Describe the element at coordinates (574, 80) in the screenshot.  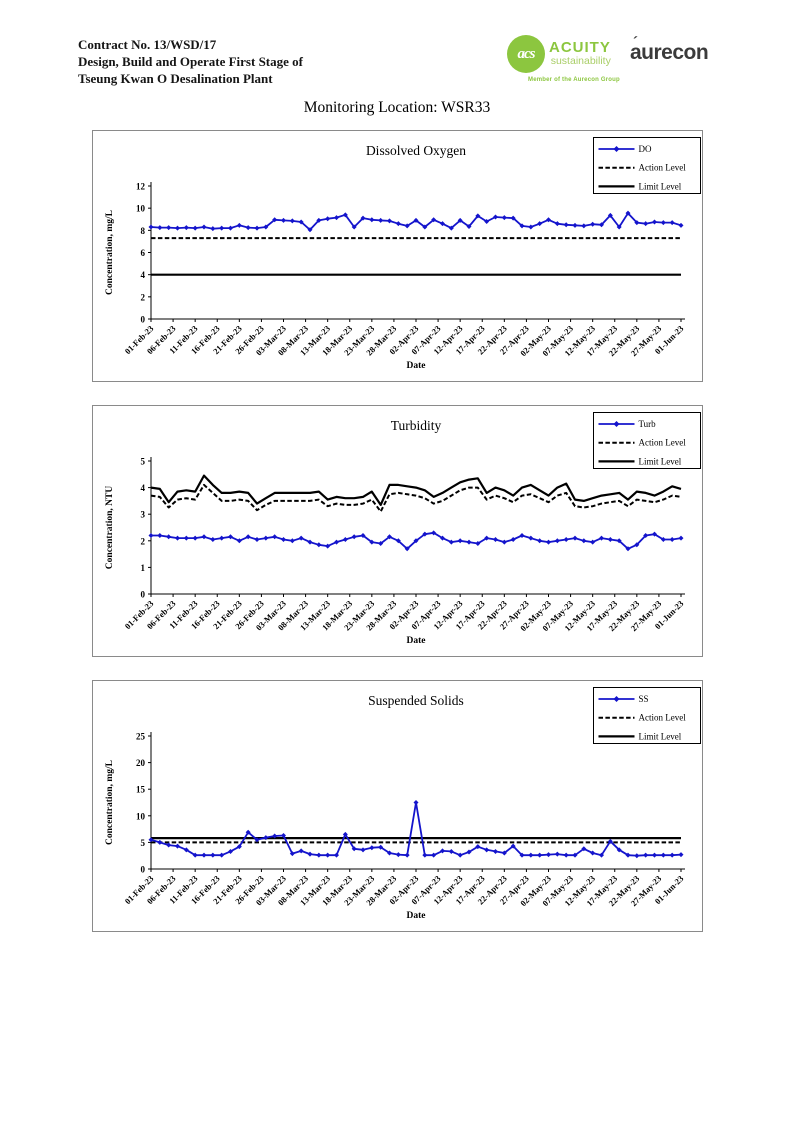
I see `acuity-logo-tagline: Member of the Aurecon Group` at that location.